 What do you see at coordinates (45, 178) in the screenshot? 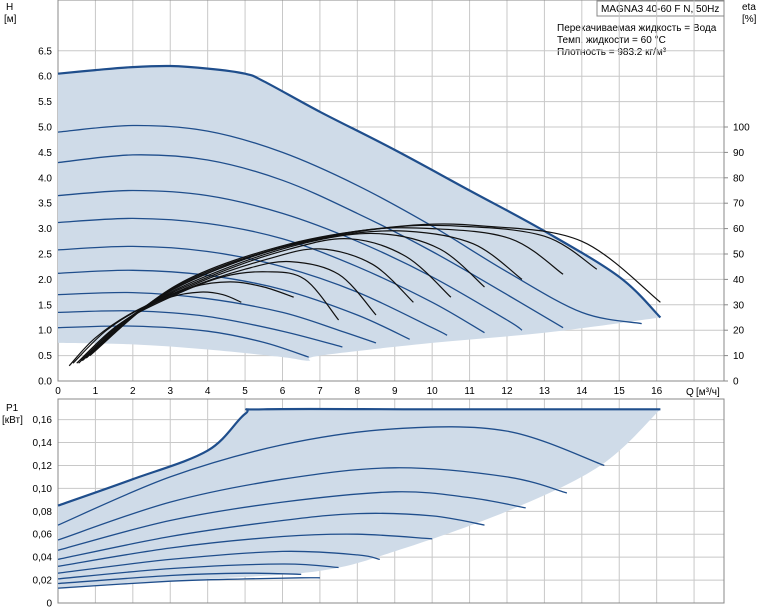
I see `y-tick-label: 4.0` at bounding box center [45, 178].